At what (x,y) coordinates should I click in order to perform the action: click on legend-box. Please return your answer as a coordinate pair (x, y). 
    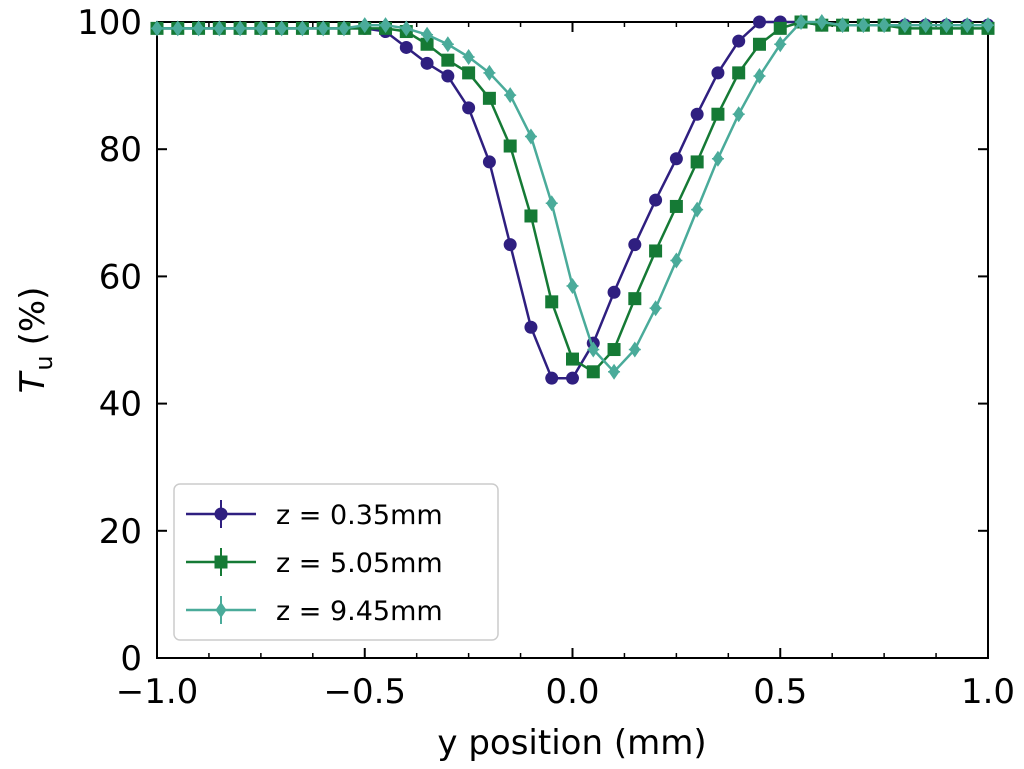
    Looking at the image, I should click on (336, 562).